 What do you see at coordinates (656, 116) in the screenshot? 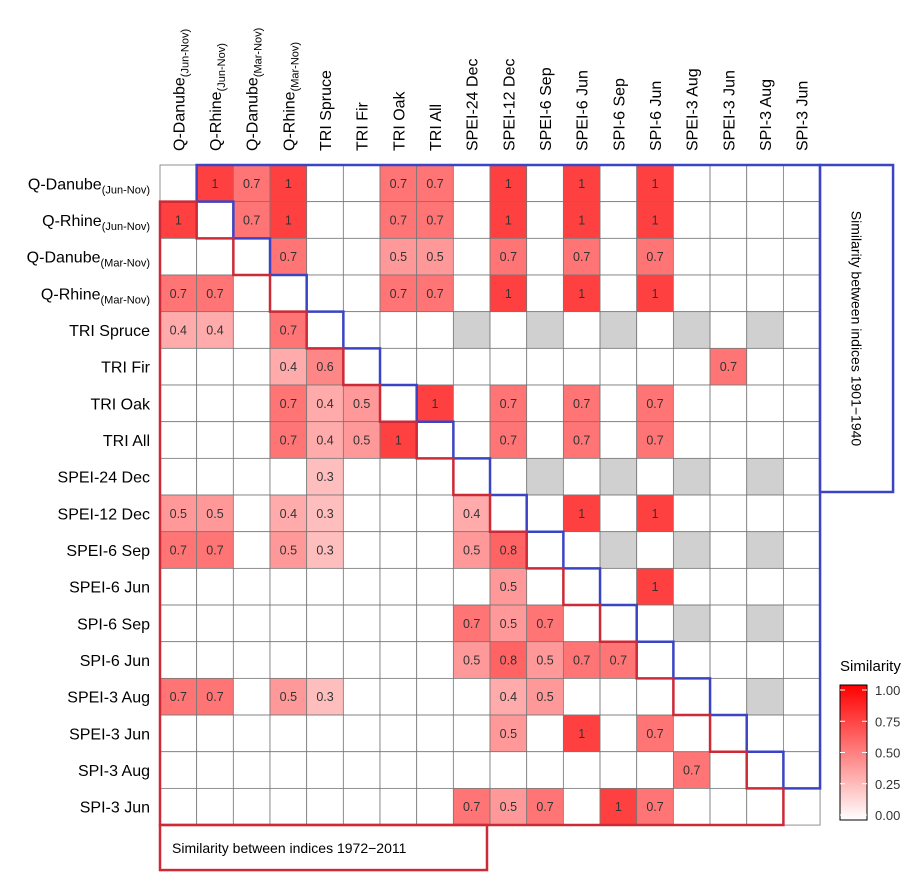
I see `column-label: SPI-6 Jun` at bounding box center [656, 116].